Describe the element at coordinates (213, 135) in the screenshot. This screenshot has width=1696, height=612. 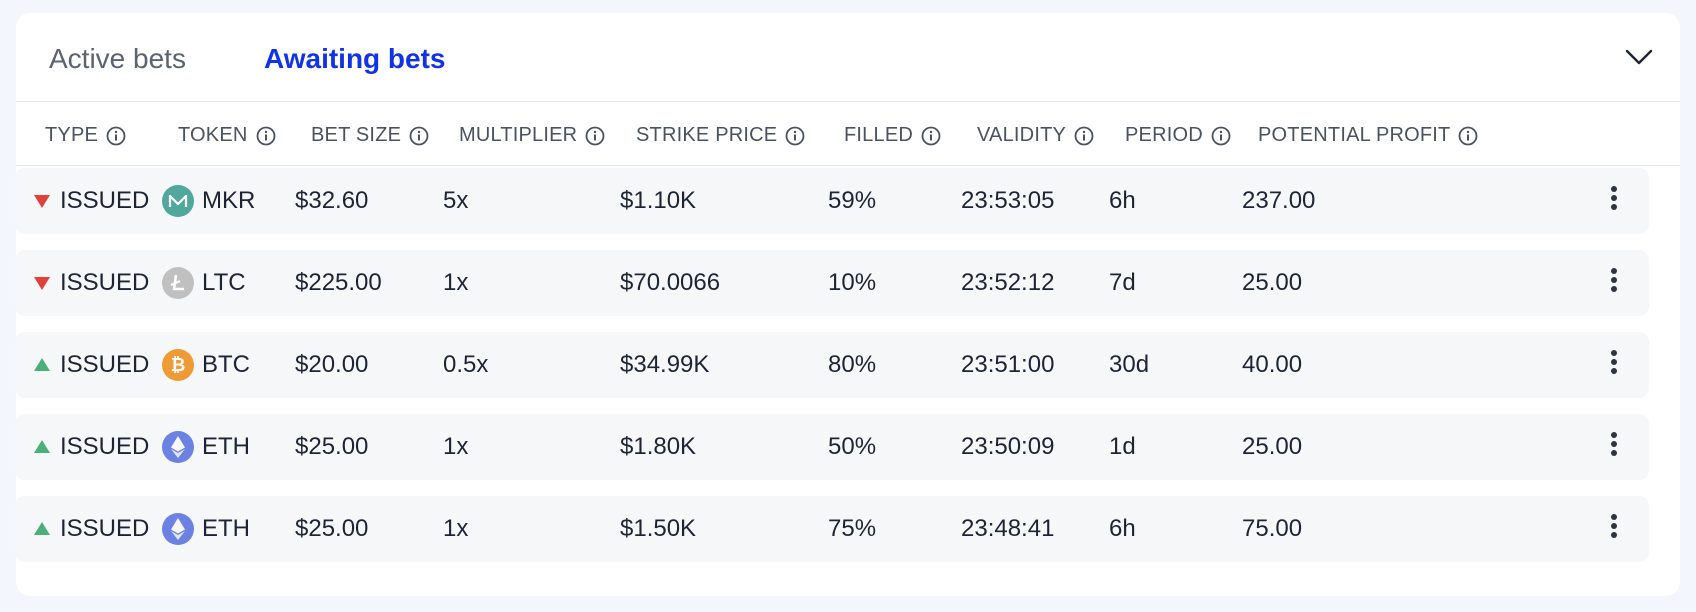
I see `column-label: TOKEN` at that location.